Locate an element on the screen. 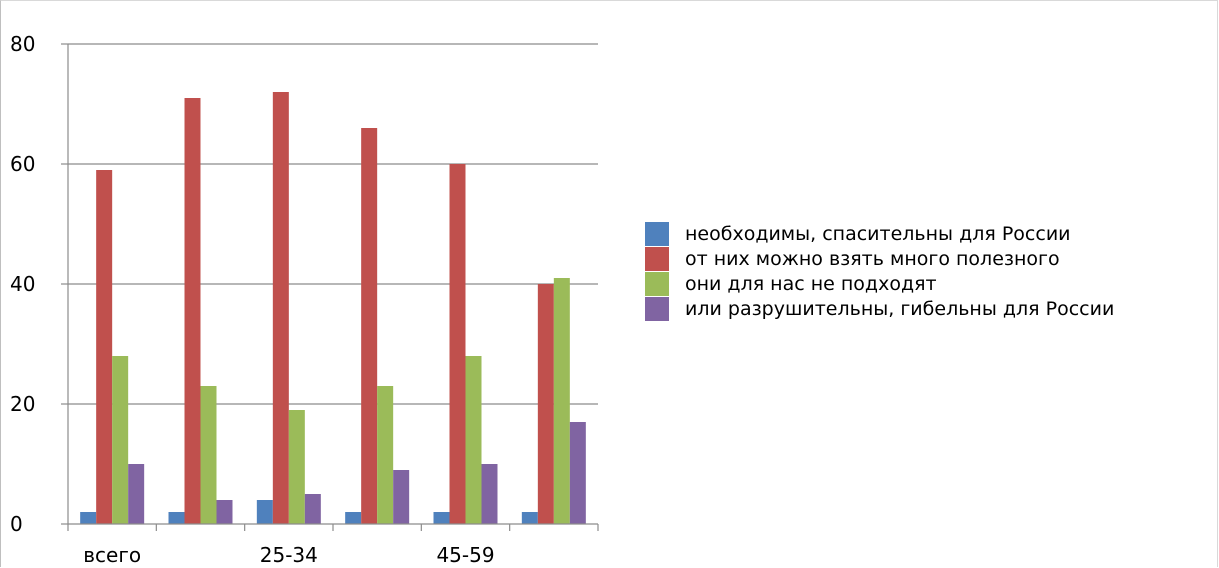  x-tick-label: 45-59 is located at coordinates (465, 555).